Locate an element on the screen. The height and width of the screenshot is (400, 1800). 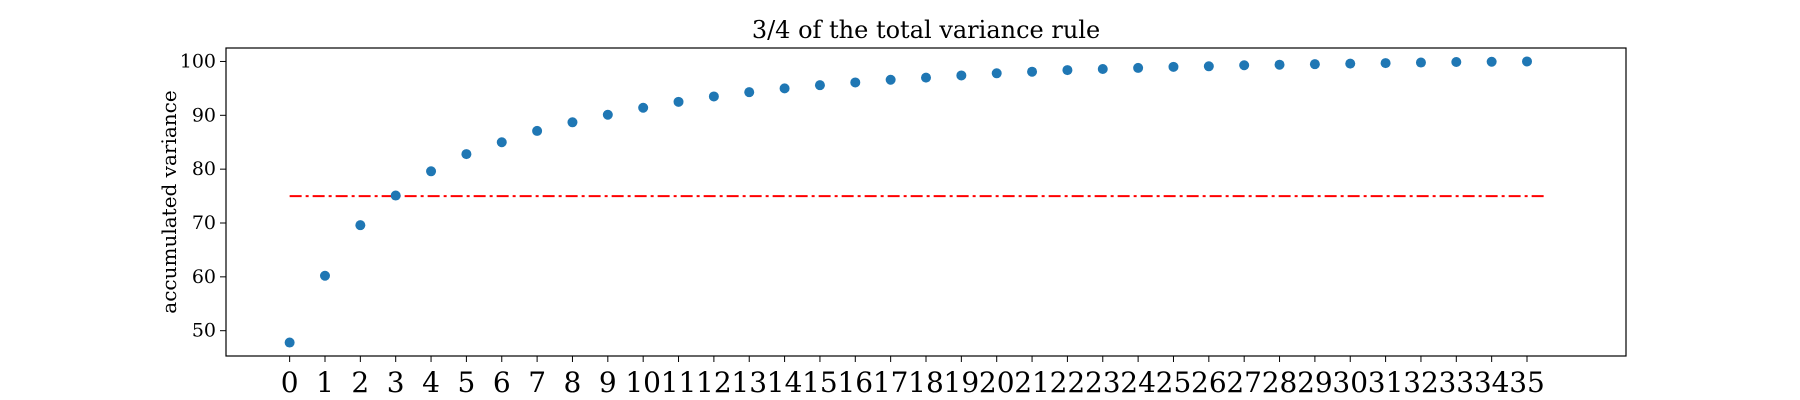
x-tick-label: 28 is located at coordinates (1280, 382).